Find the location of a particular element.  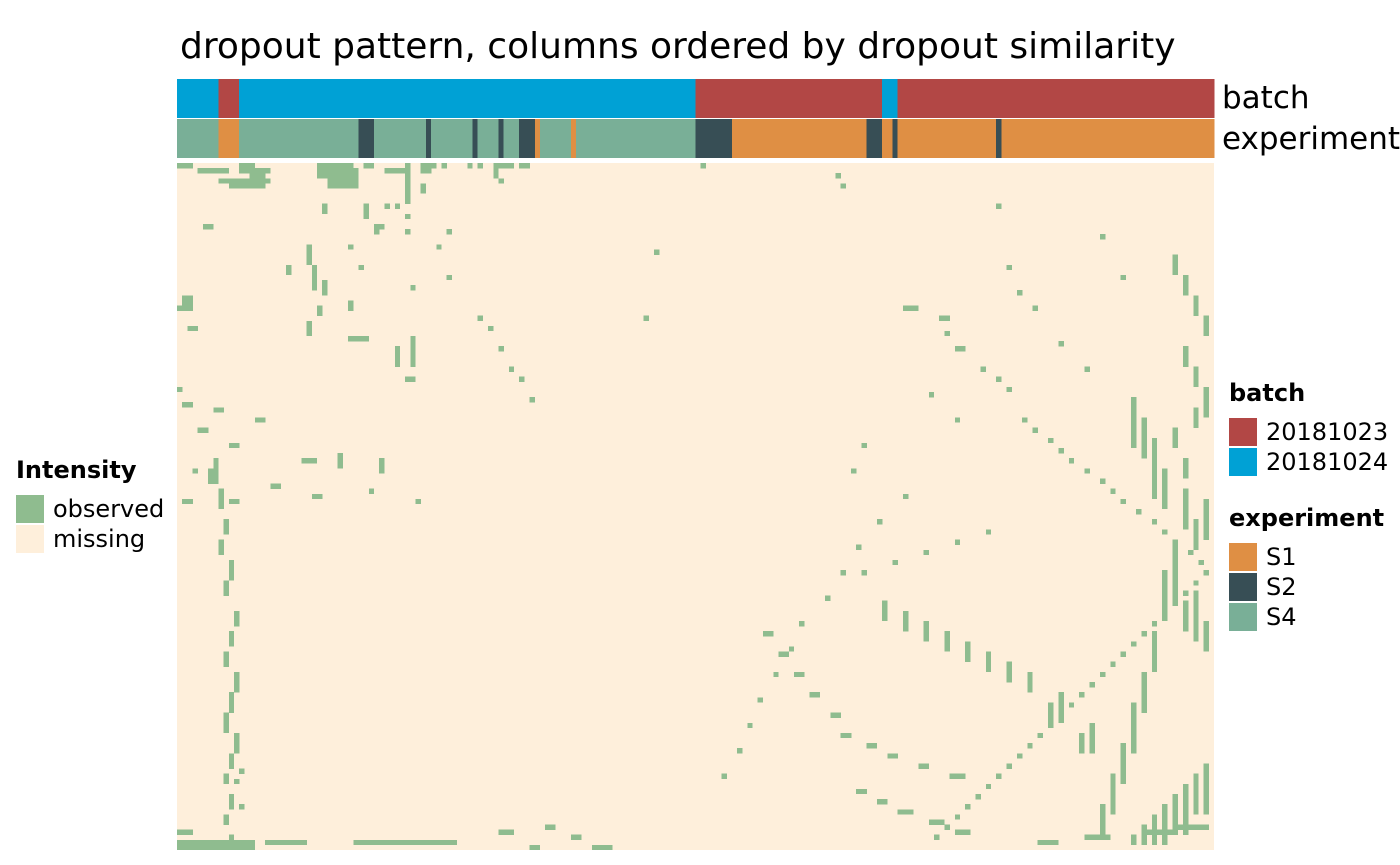

legend-swatch-missing is located at coordinates (30, 539).